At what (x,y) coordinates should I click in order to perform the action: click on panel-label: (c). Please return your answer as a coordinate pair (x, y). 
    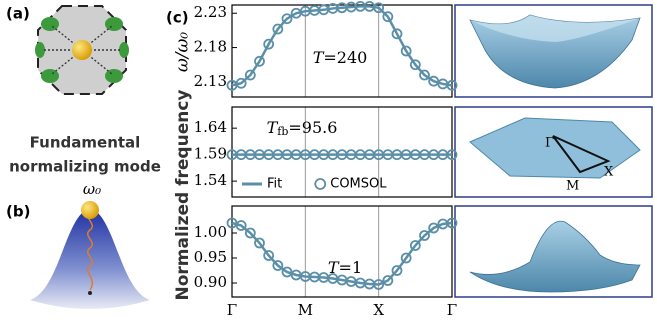
    Looking at the image, I should click on (177, 18).